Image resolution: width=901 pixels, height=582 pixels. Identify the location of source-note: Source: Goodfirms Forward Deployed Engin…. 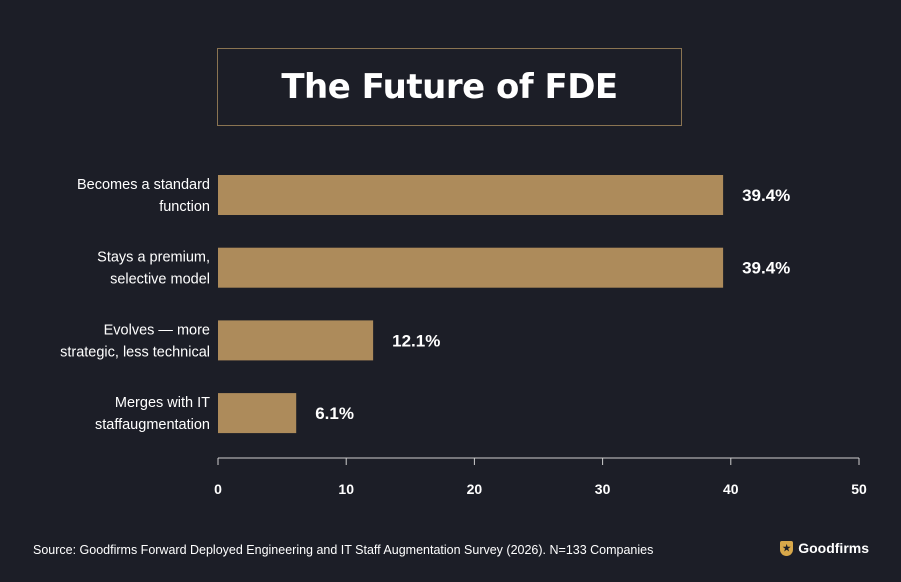
(343, 550).